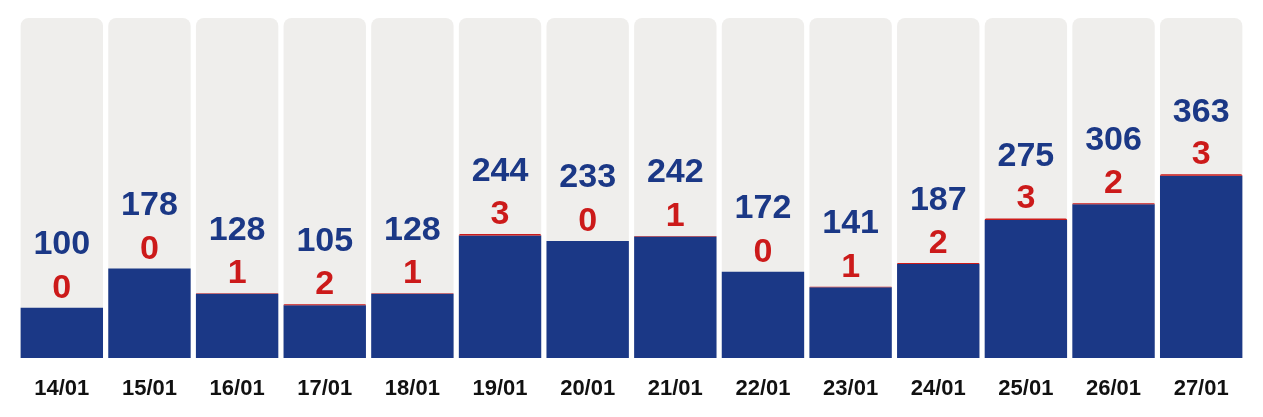  I want to click on x-tick-label: 24/01, so click(938, 387).